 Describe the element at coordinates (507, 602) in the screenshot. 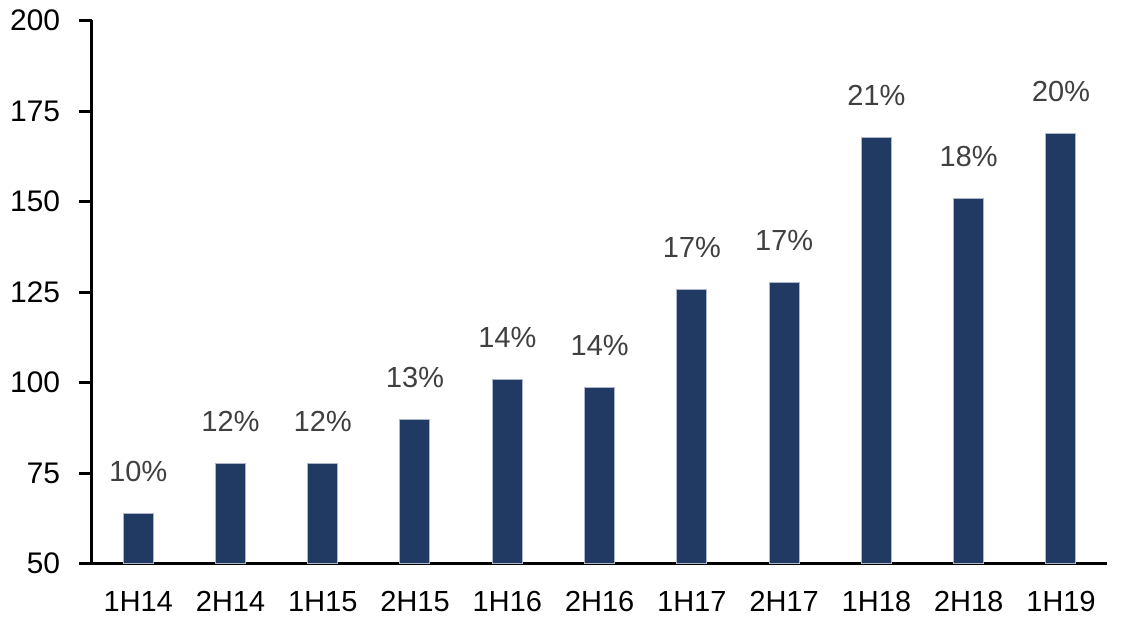

I see `x-tick-label: 1H16` at that location.